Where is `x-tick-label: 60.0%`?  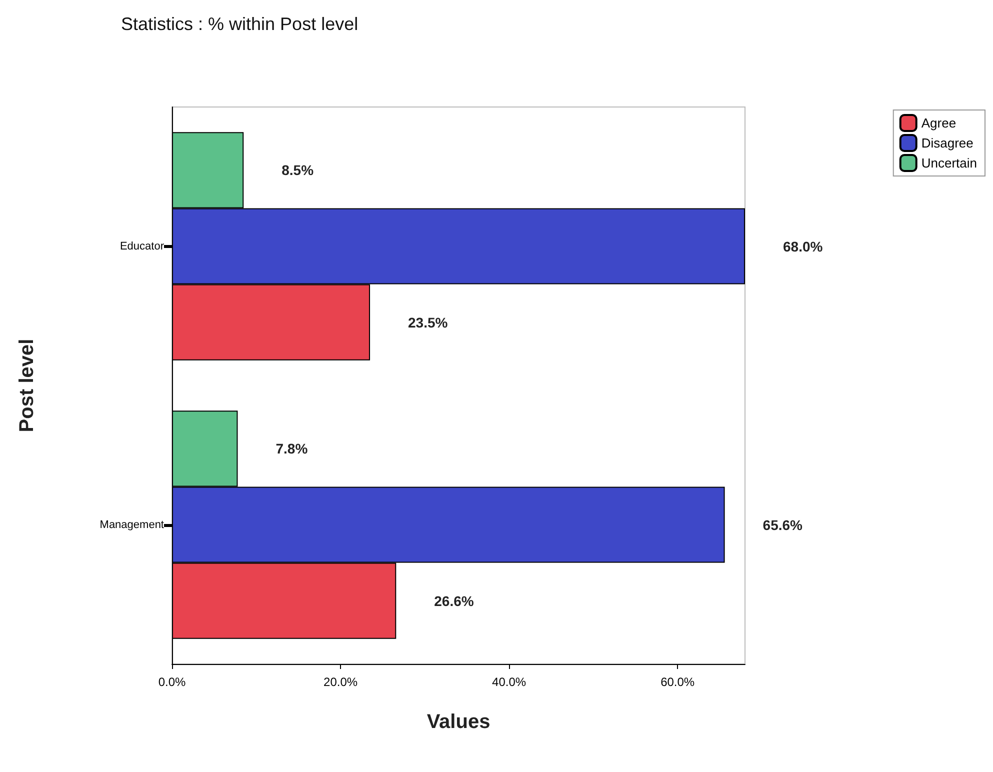 x-tick-label: 60.0% is located at coordinates (677, 682).